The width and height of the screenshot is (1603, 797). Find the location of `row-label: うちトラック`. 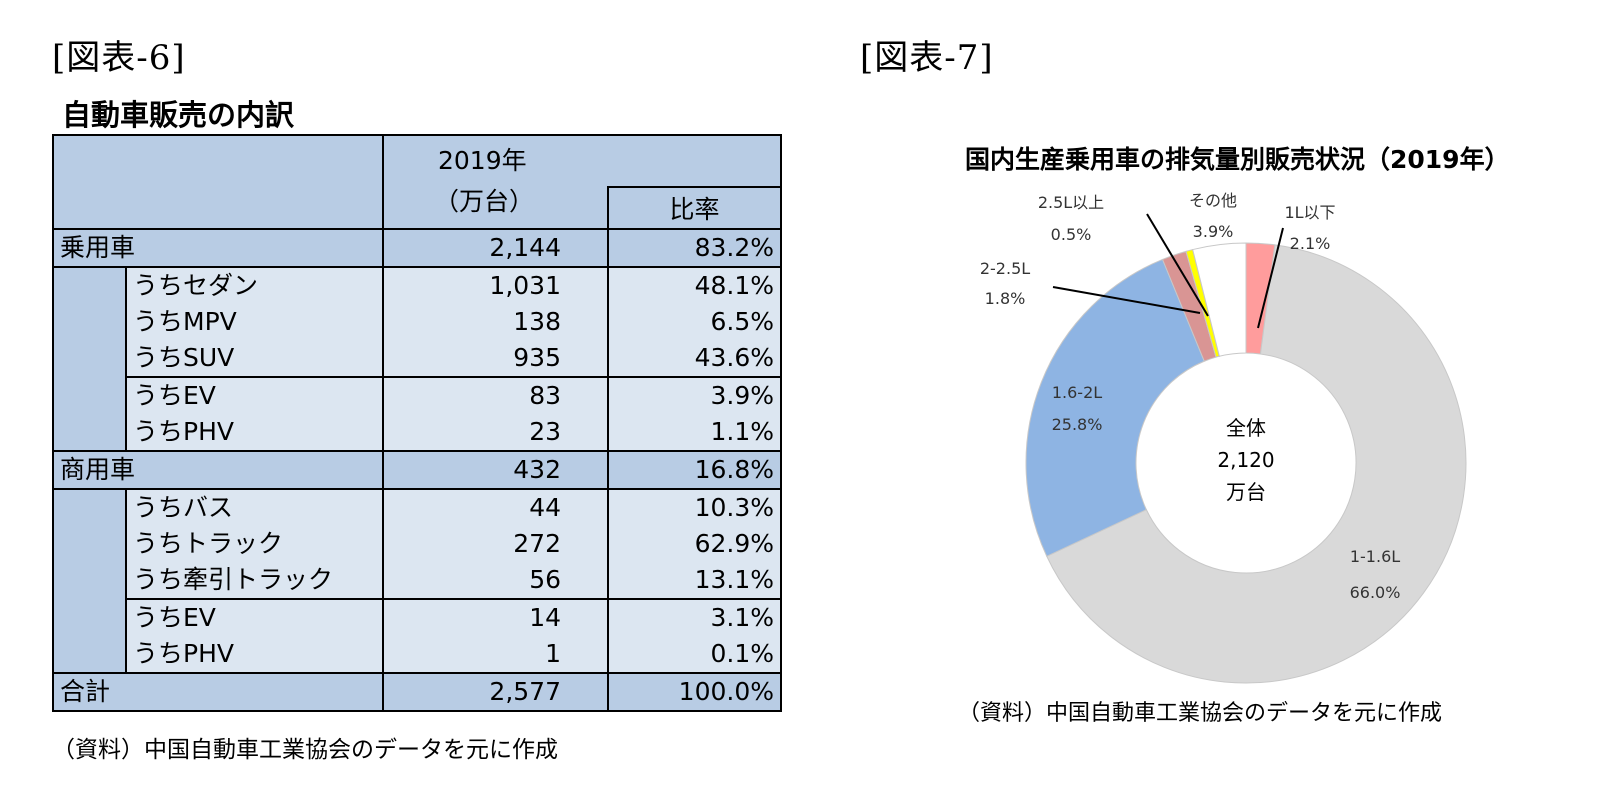

row-label: うちトラック is located at coordinates (254, 544).